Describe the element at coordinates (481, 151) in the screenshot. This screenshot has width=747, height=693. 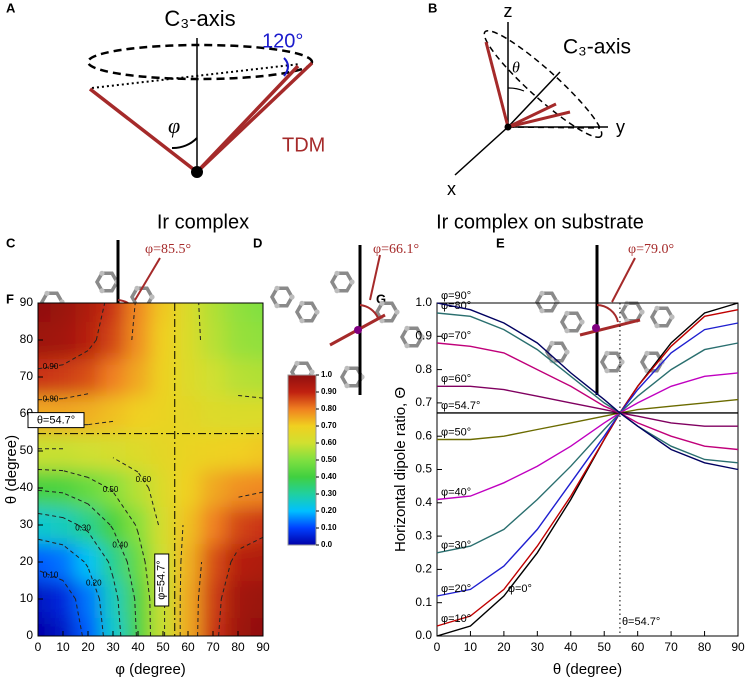
I see `x-axis` at that location.